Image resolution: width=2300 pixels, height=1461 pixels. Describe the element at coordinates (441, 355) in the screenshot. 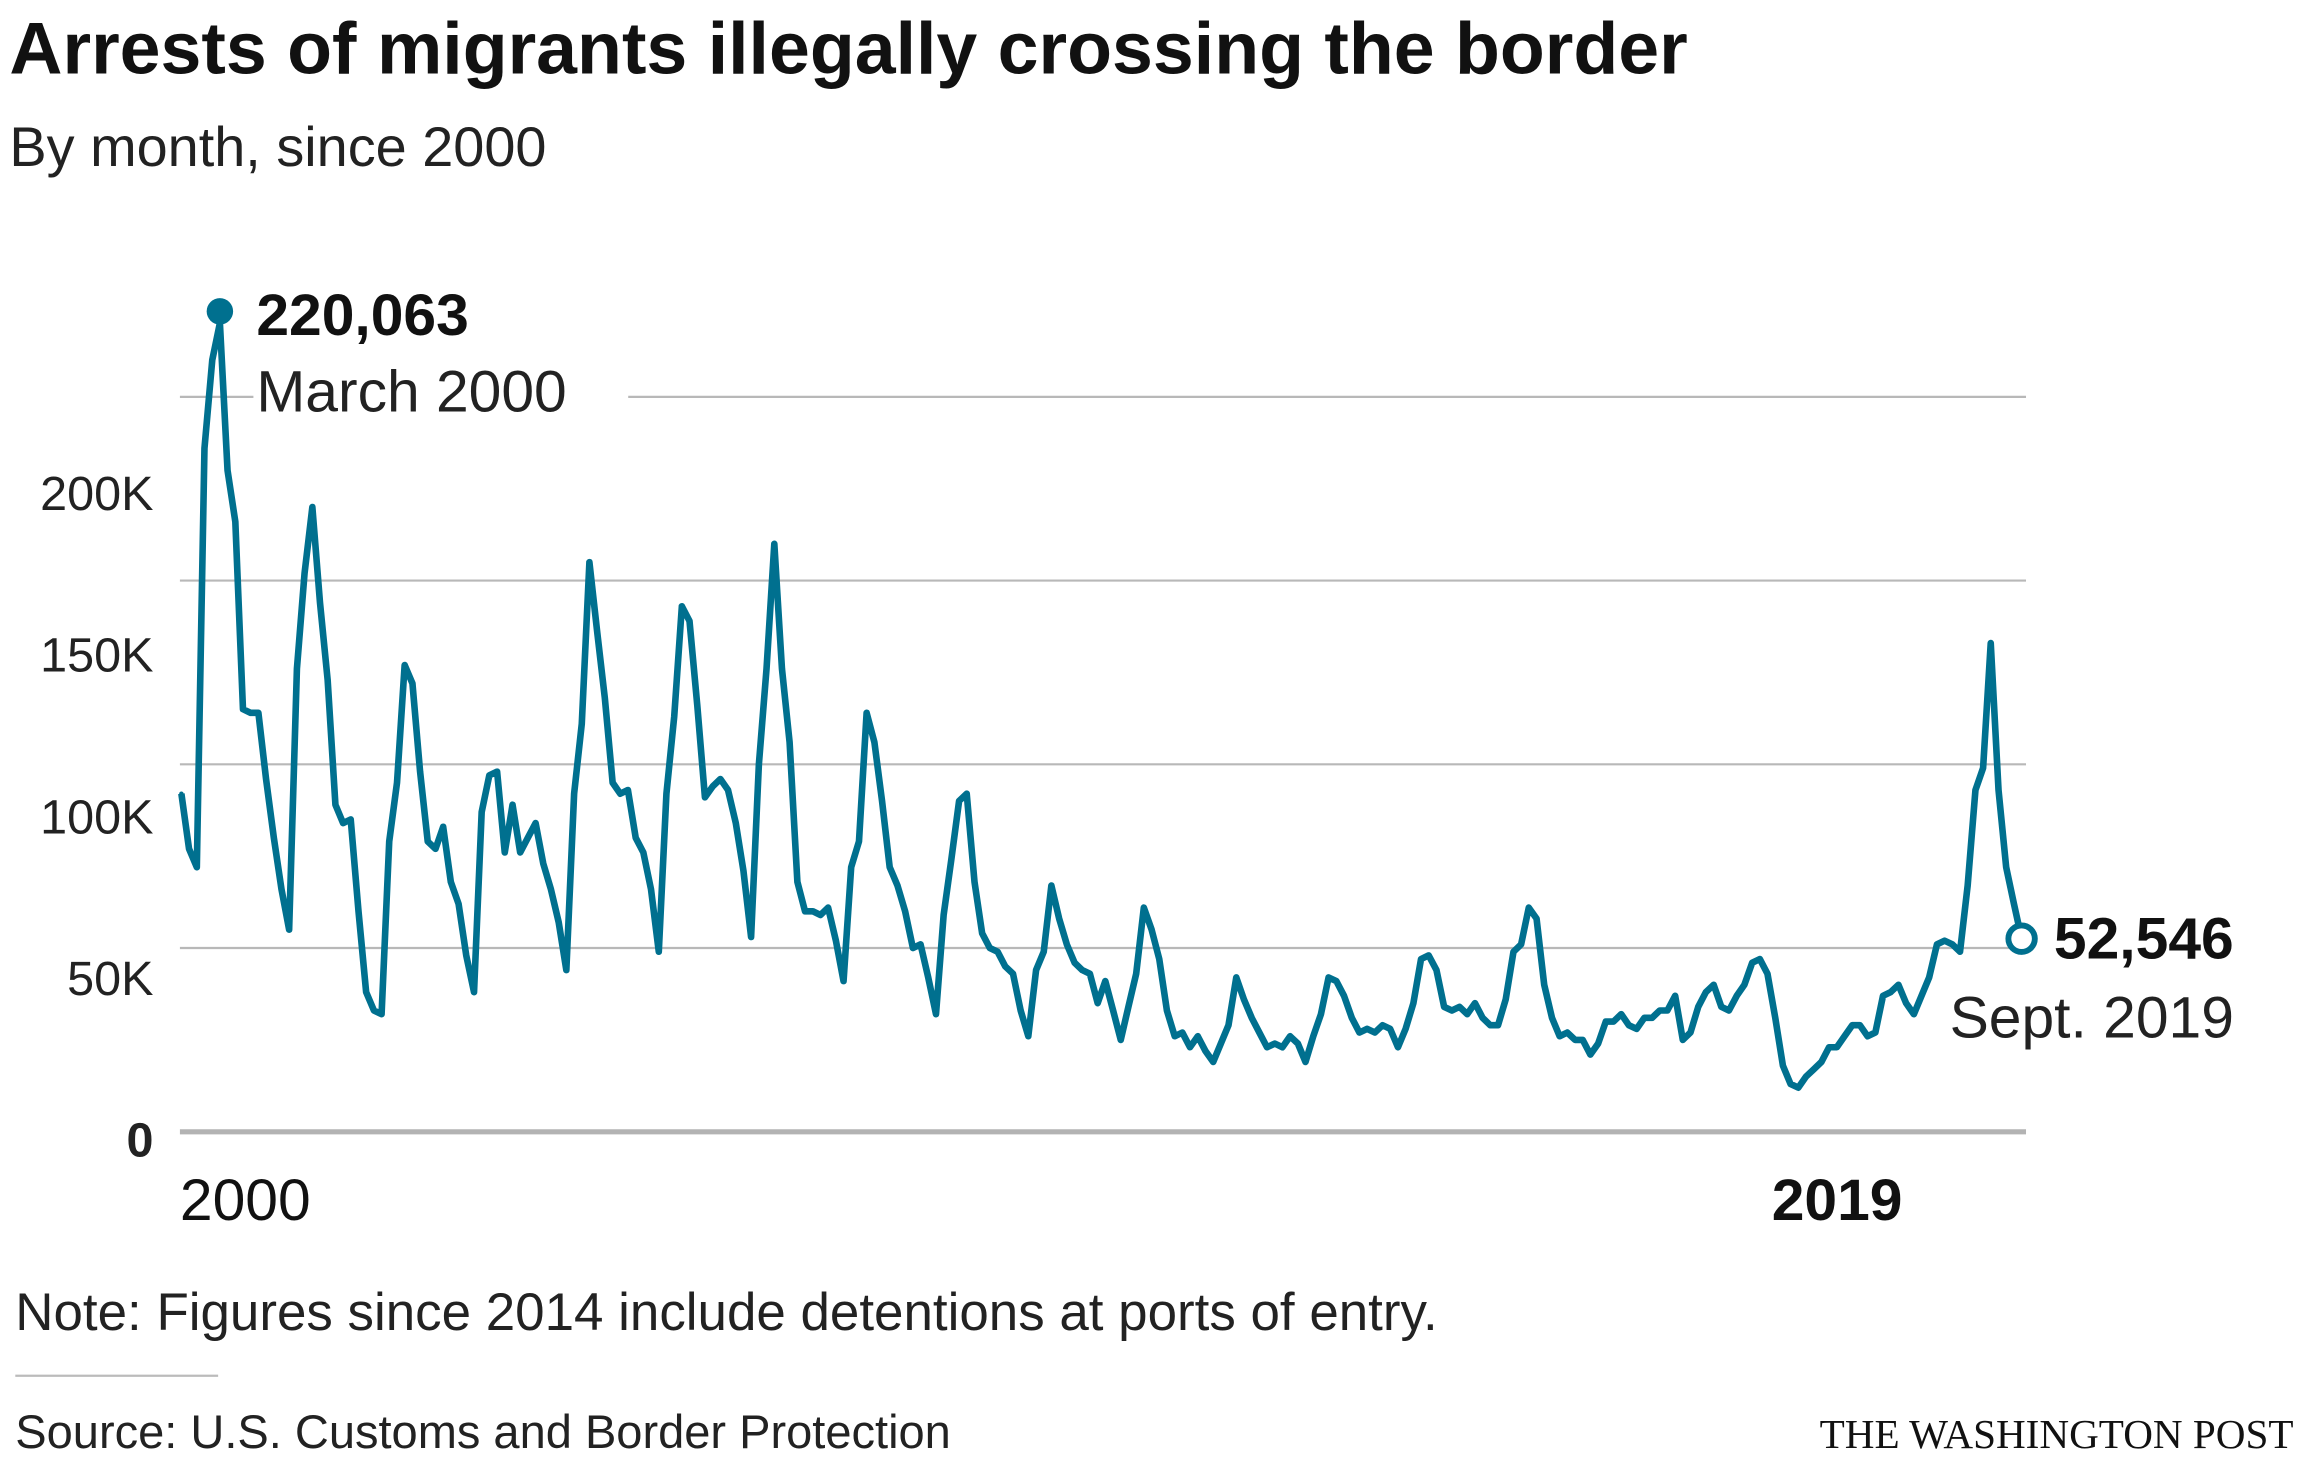

I see `annotation-peak: 220,063 March 2000` at that location.